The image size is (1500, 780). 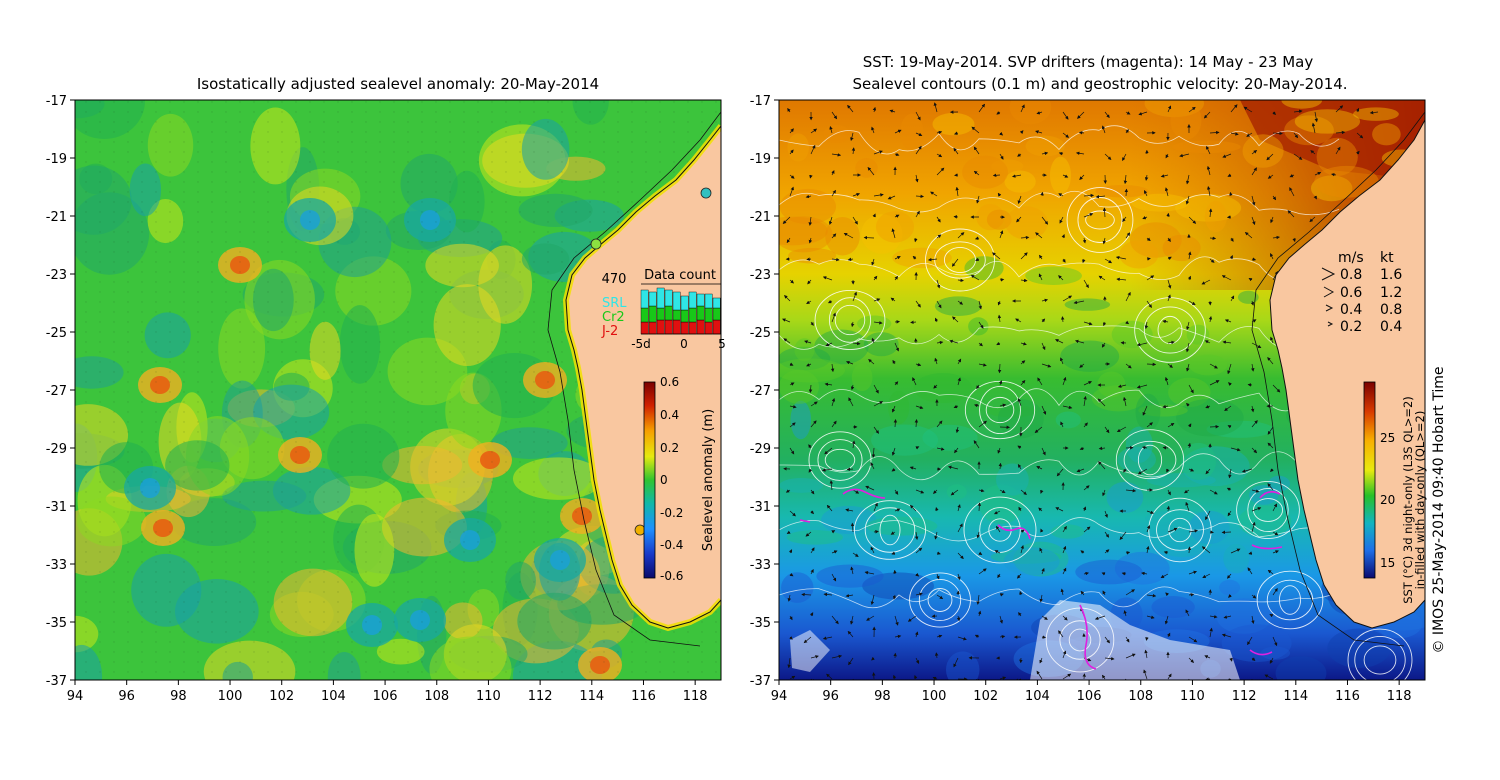 What do you see at coordinates (760, 507) in the screenshot?
I see `y-tick-label: -31` at bounding box center [760, 507].